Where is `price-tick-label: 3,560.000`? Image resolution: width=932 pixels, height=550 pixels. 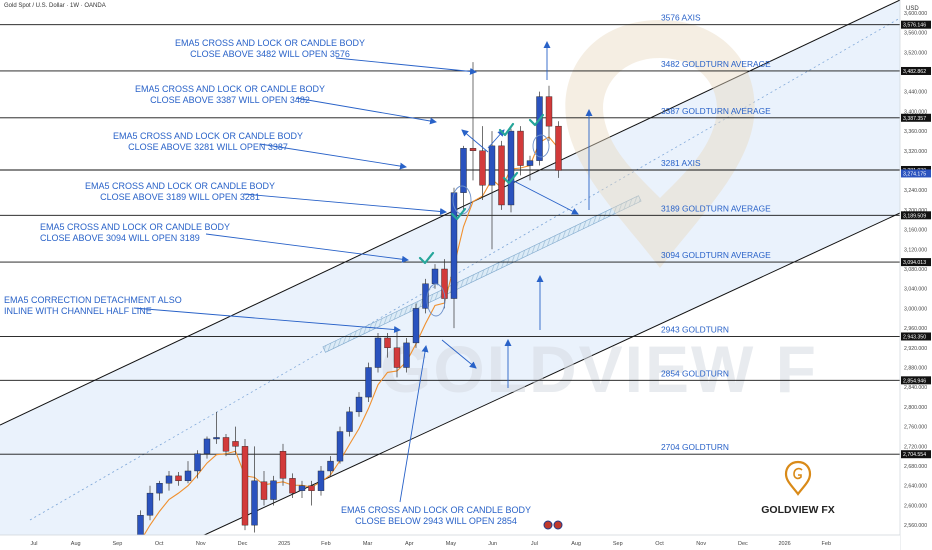 price-tick-label: 3,560.000 is located at coordinates (915, 34).